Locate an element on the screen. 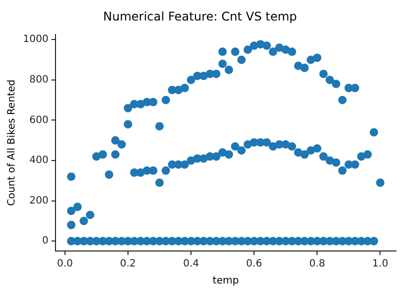 The height and width of the screenshot is (289, 418). x-tick-label: 0.2 is located at coordinates (128, 264).